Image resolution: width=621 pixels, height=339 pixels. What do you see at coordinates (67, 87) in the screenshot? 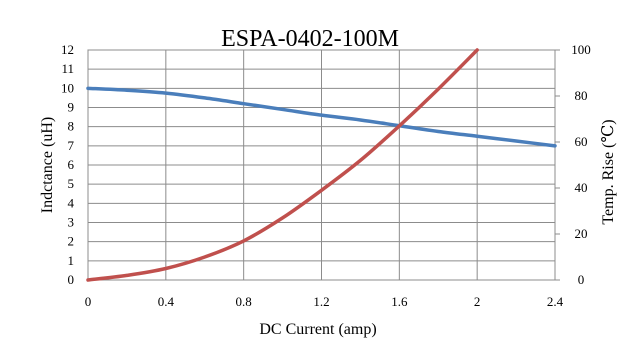
I see `y-tick-label: 10` at bounding box center [67, 87].